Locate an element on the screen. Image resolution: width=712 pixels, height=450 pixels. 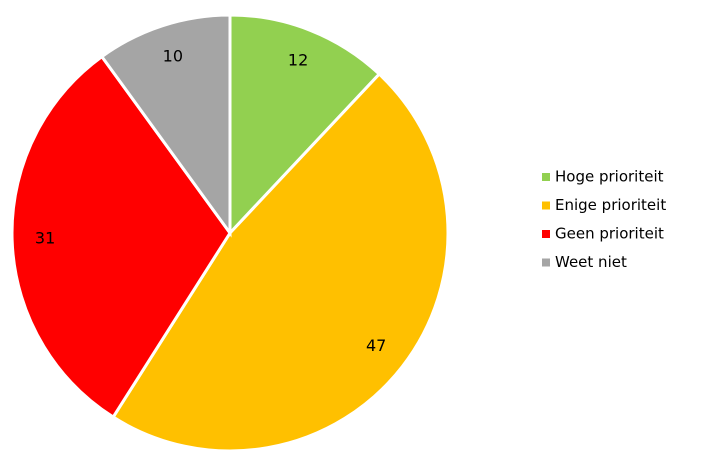
data-label: 10 is located at coordinates (173, 56).